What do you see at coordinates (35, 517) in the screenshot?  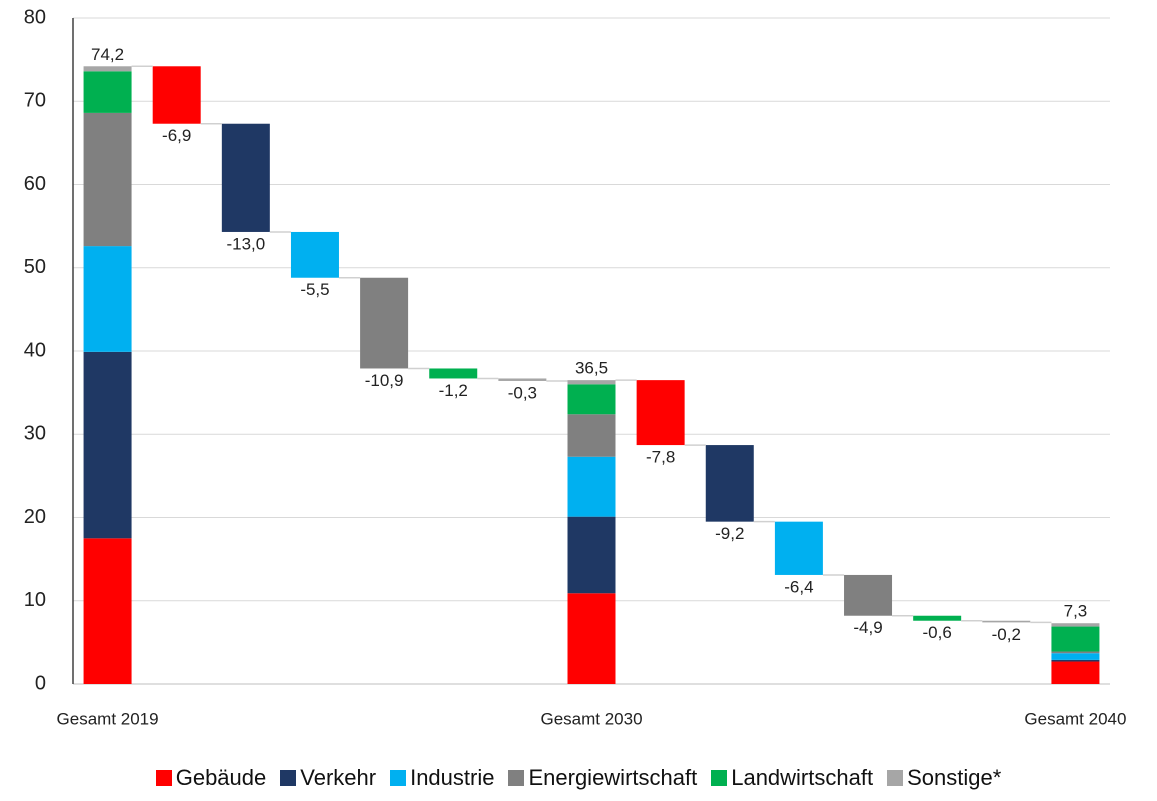 I see `y-tick-label: 20` at bounding box center [35, 517].